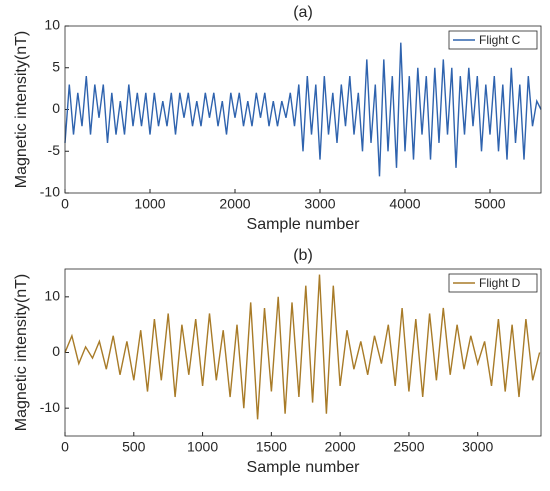 Image resolution: width=550 pixels, height=491 pixels. What do you see at coordinates (408, 447) in the screenshot?
I see `x-tick-label: 2500` at bounding box center [408, 447].